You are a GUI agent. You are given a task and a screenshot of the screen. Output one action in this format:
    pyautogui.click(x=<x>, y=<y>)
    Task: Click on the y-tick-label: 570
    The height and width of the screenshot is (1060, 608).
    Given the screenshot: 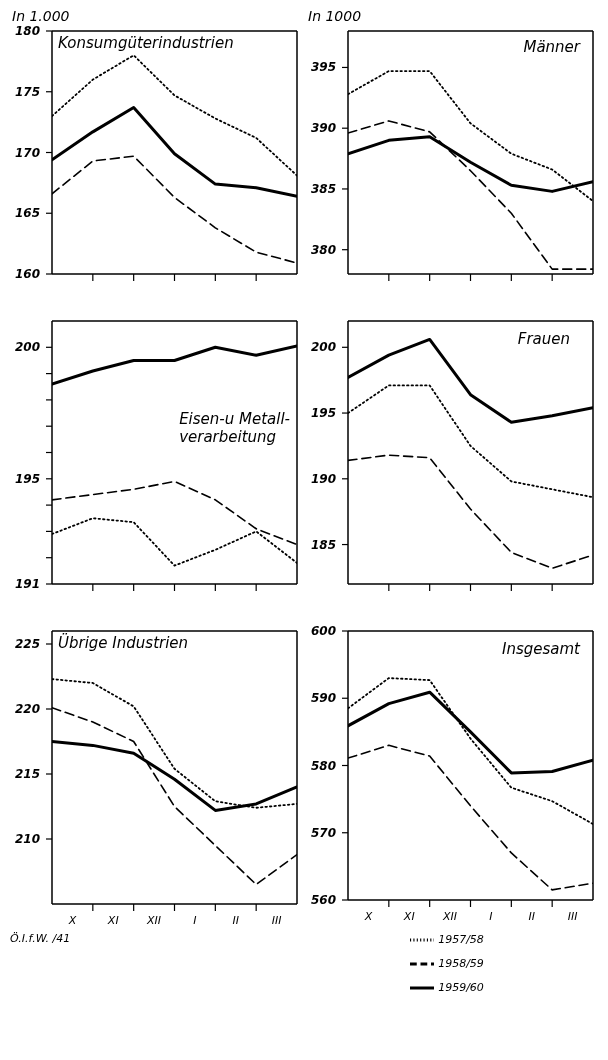 What is the action you would take?
    pyautogui.click(x=323, y=832)
    